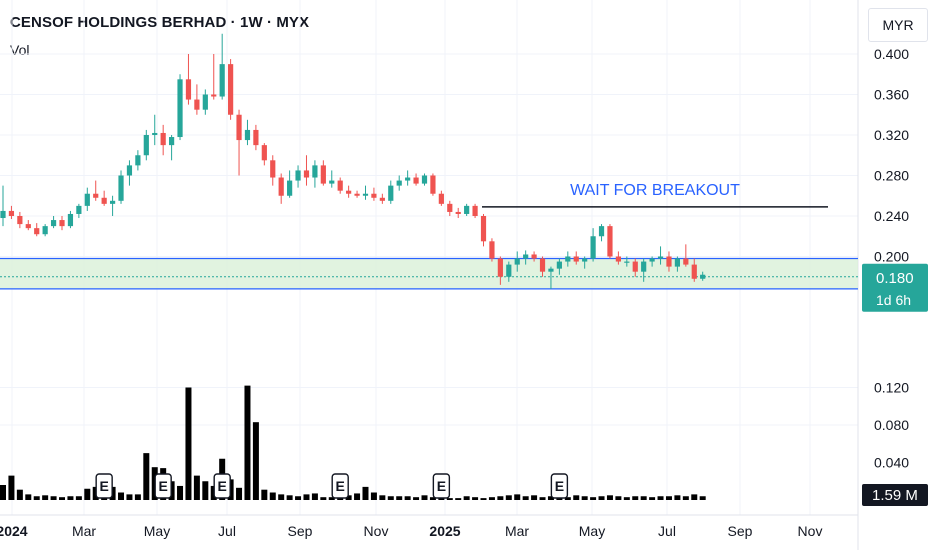 Image resolution: width=932 pixels, height=550 pixels. Describe the element at coordinates (893, 300) in the screenshot. I see `bar-countdown-label: 1d 6h` at that location.